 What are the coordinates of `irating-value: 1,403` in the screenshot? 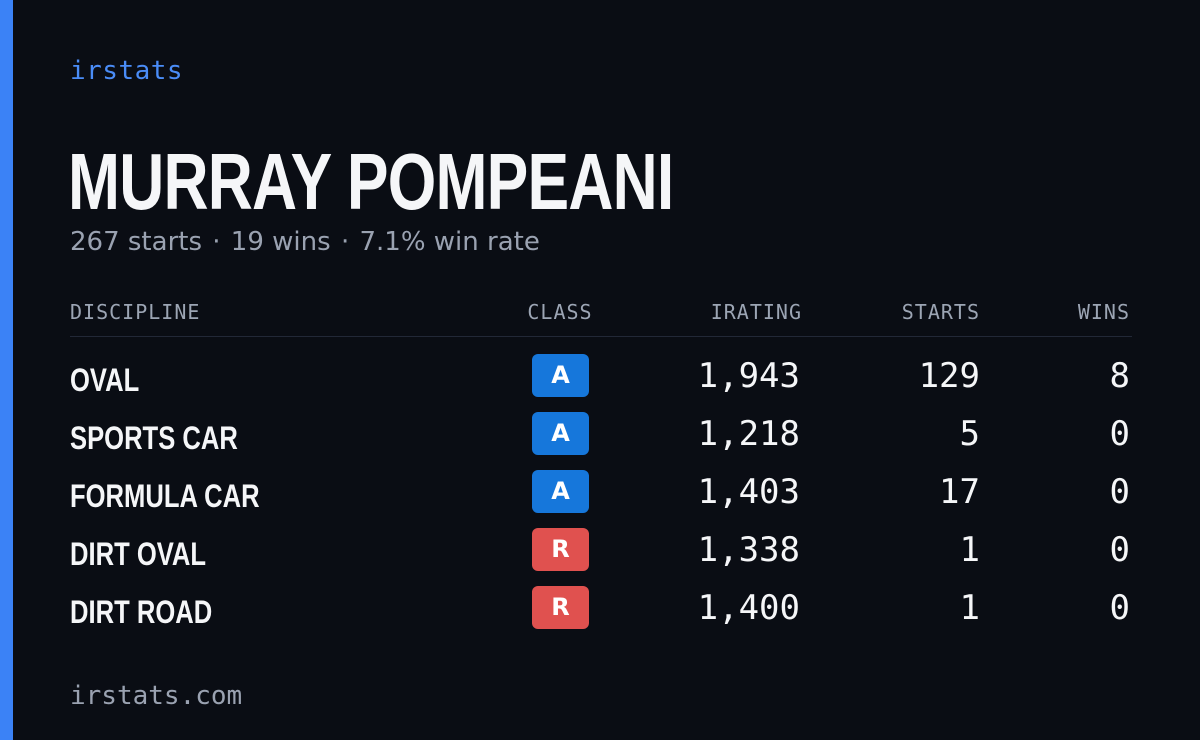 It's located at (748, 492).